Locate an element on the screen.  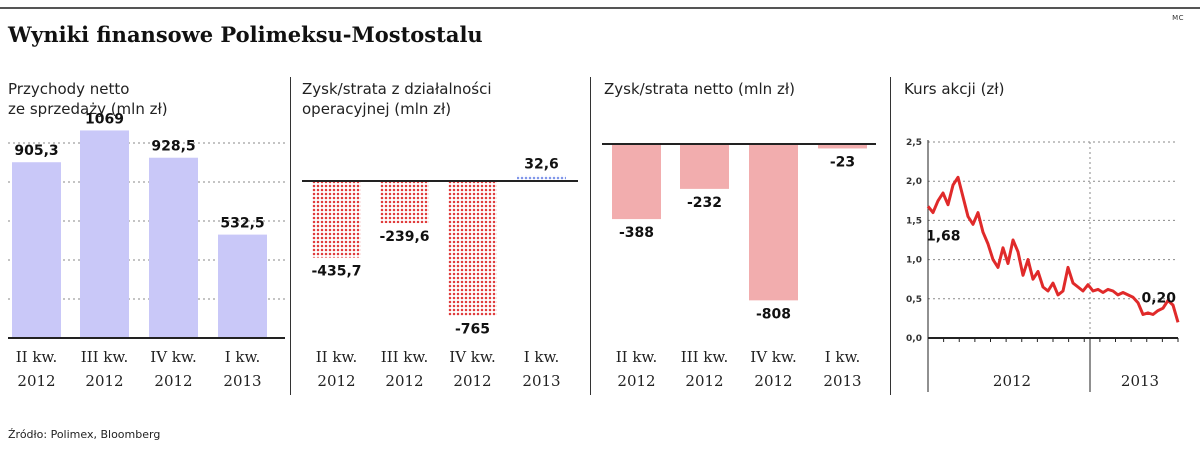
data-label: 532,5 is located at coordinates (242, 224).